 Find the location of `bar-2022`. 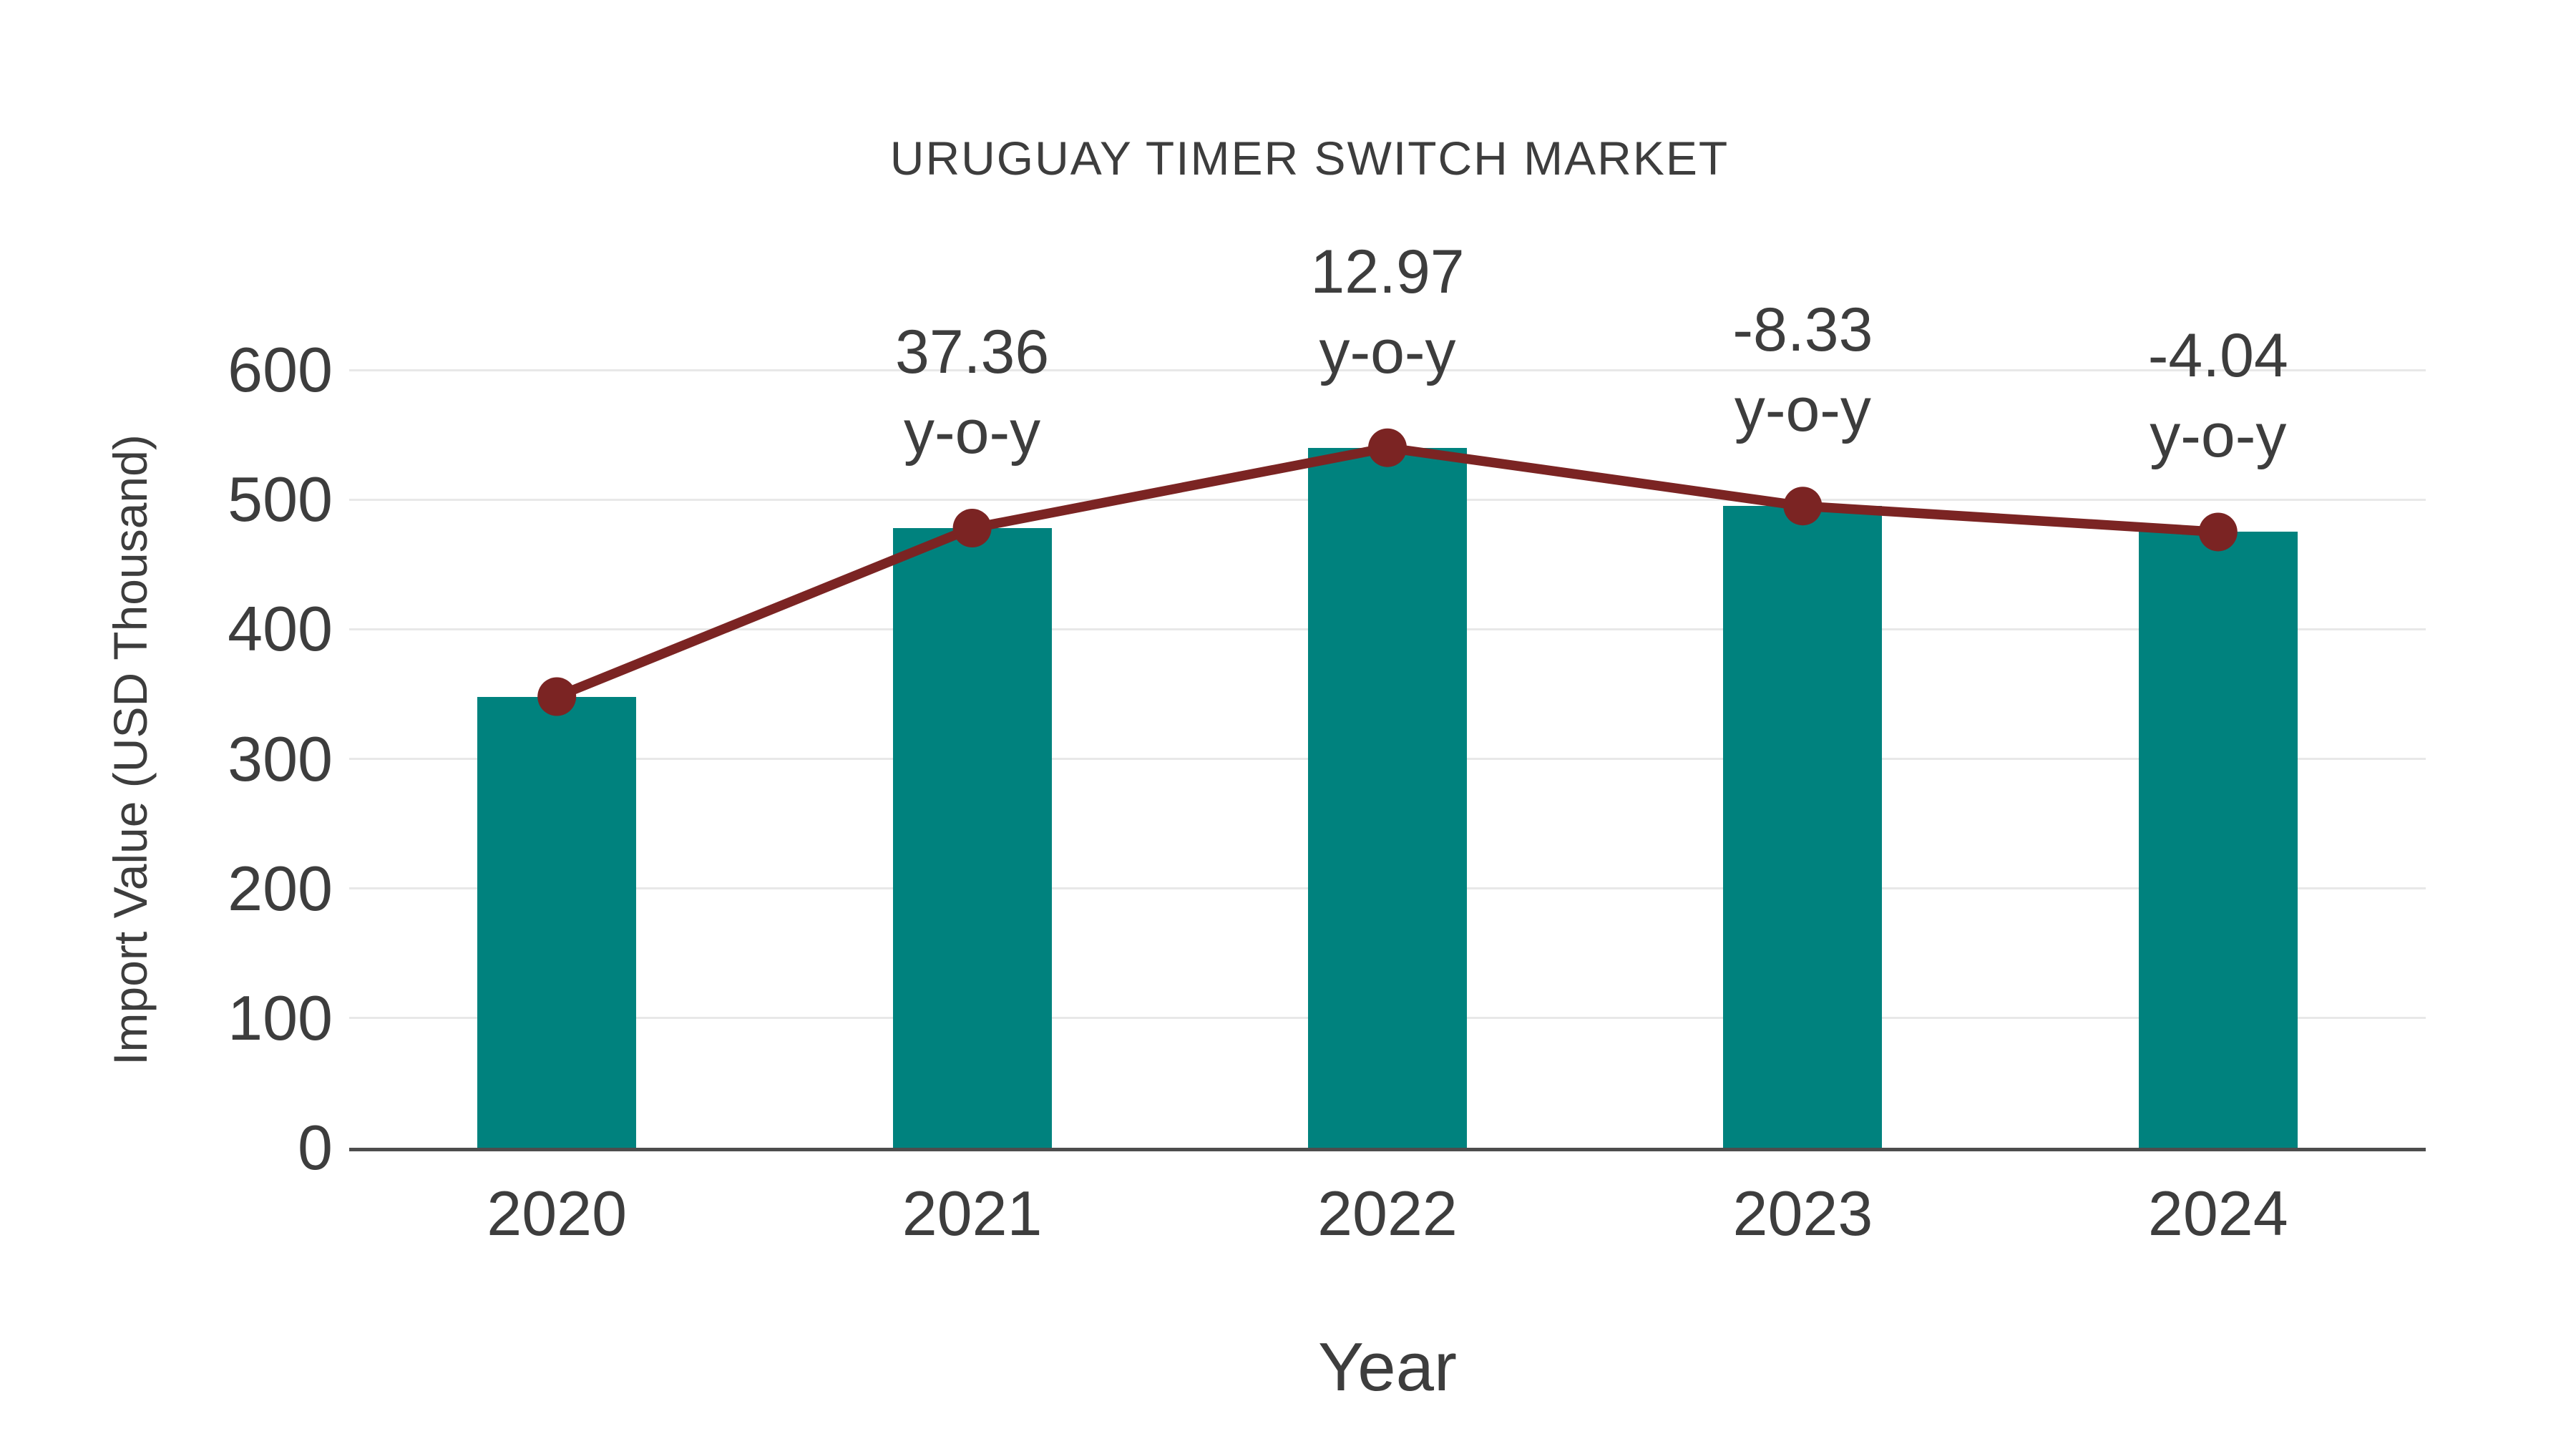

bar-2022 is located at coordinates (1387, 797).